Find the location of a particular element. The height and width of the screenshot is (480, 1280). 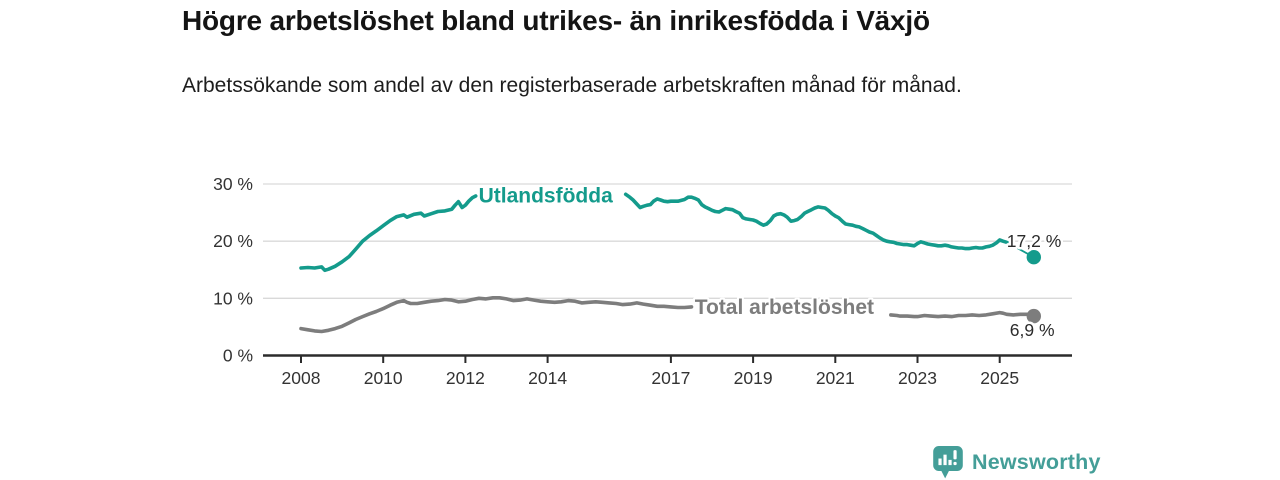

x-tick-label: 2014 is located at coordinates (547, 378).